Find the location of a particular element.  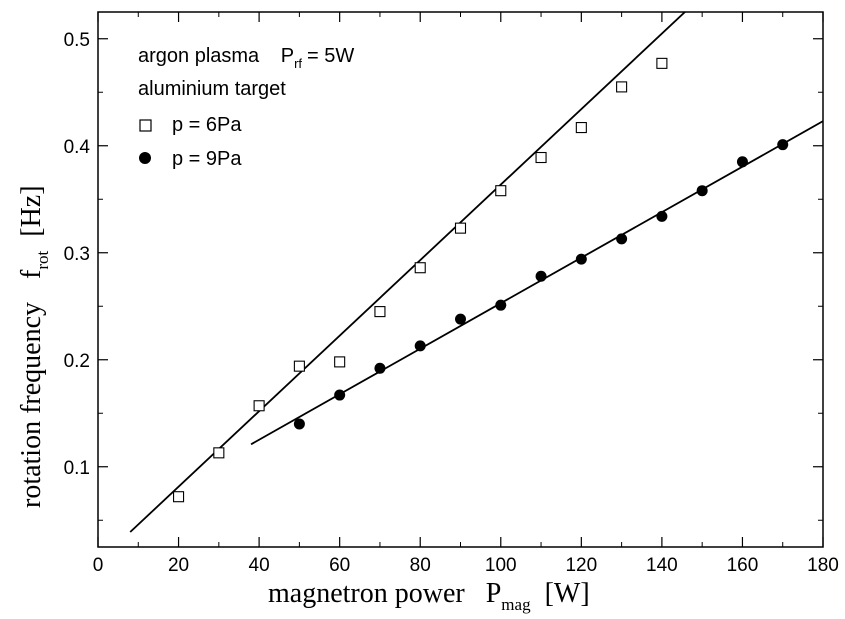

legend-label-series-2: p = 9Pa is located at coordinates (207, 159).